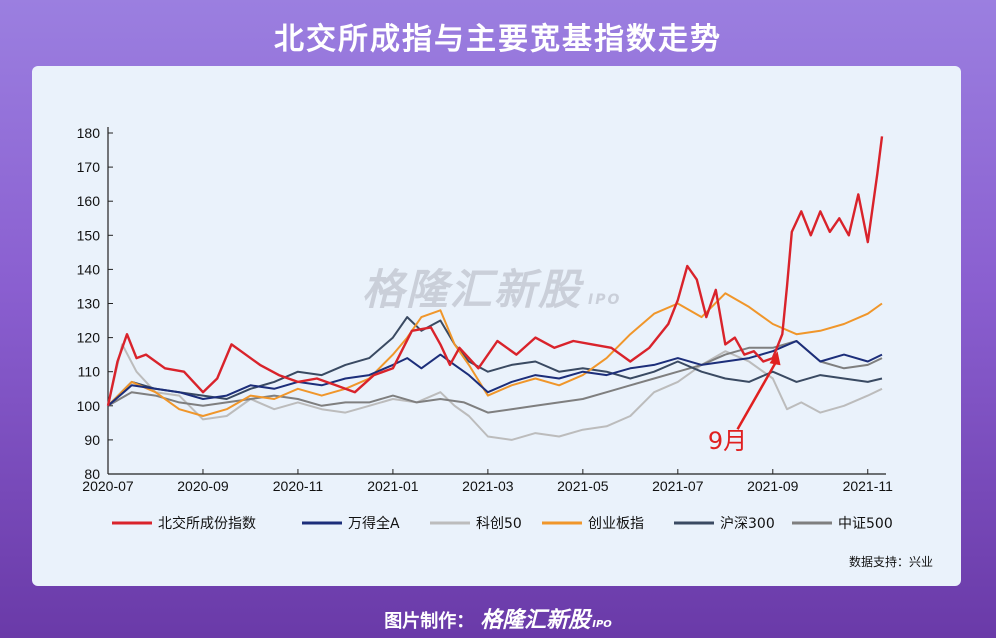 The image size is (996, 638). What do you see at coordinates (89, 235) in the screenshot?
I see `y-tick-label: 150` at bounding box center [89, 235].